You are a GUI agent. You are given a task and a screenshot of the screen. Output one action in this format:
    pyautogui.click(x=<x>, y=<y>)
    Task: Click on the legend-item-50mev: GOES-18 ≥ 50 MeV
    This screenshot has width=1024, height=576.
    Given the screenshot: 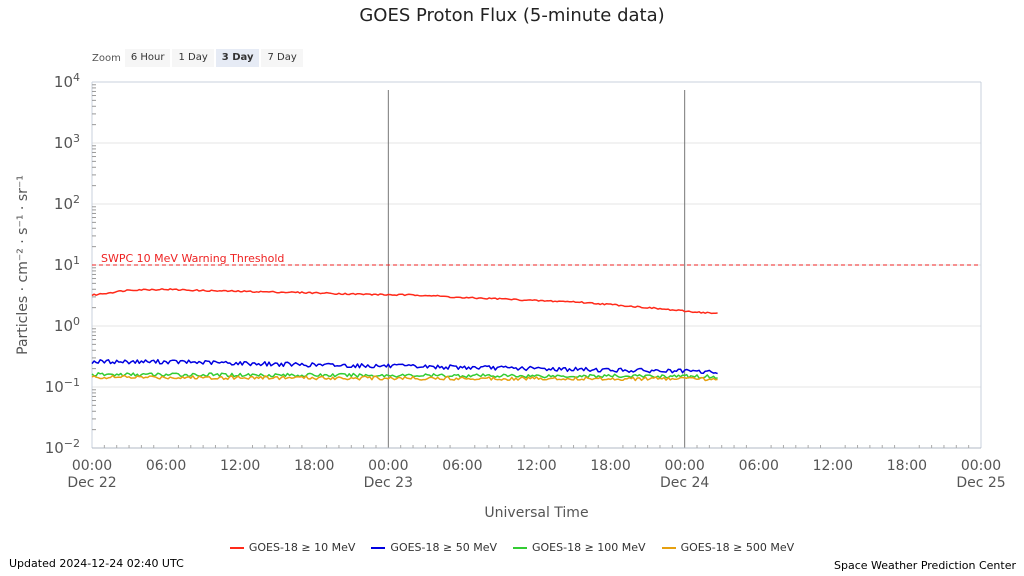 What is the action you would take?
    pyautogui.click(x=434, y=547)
    